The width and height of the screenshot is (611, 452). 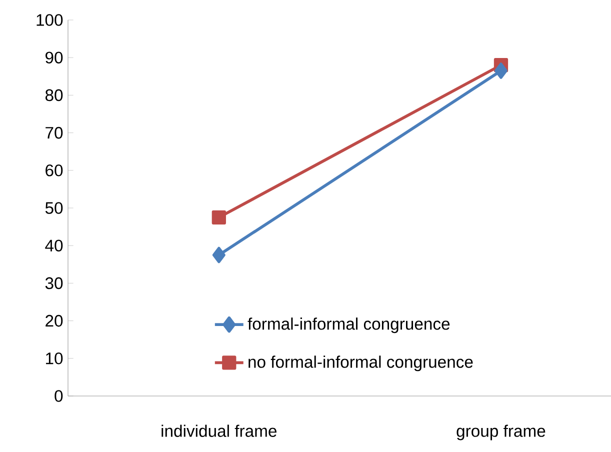 What do you see at coordinates (54, 132) in the screenshot?
I see `y-tick-label: 70` at bounding box center [54, 132].